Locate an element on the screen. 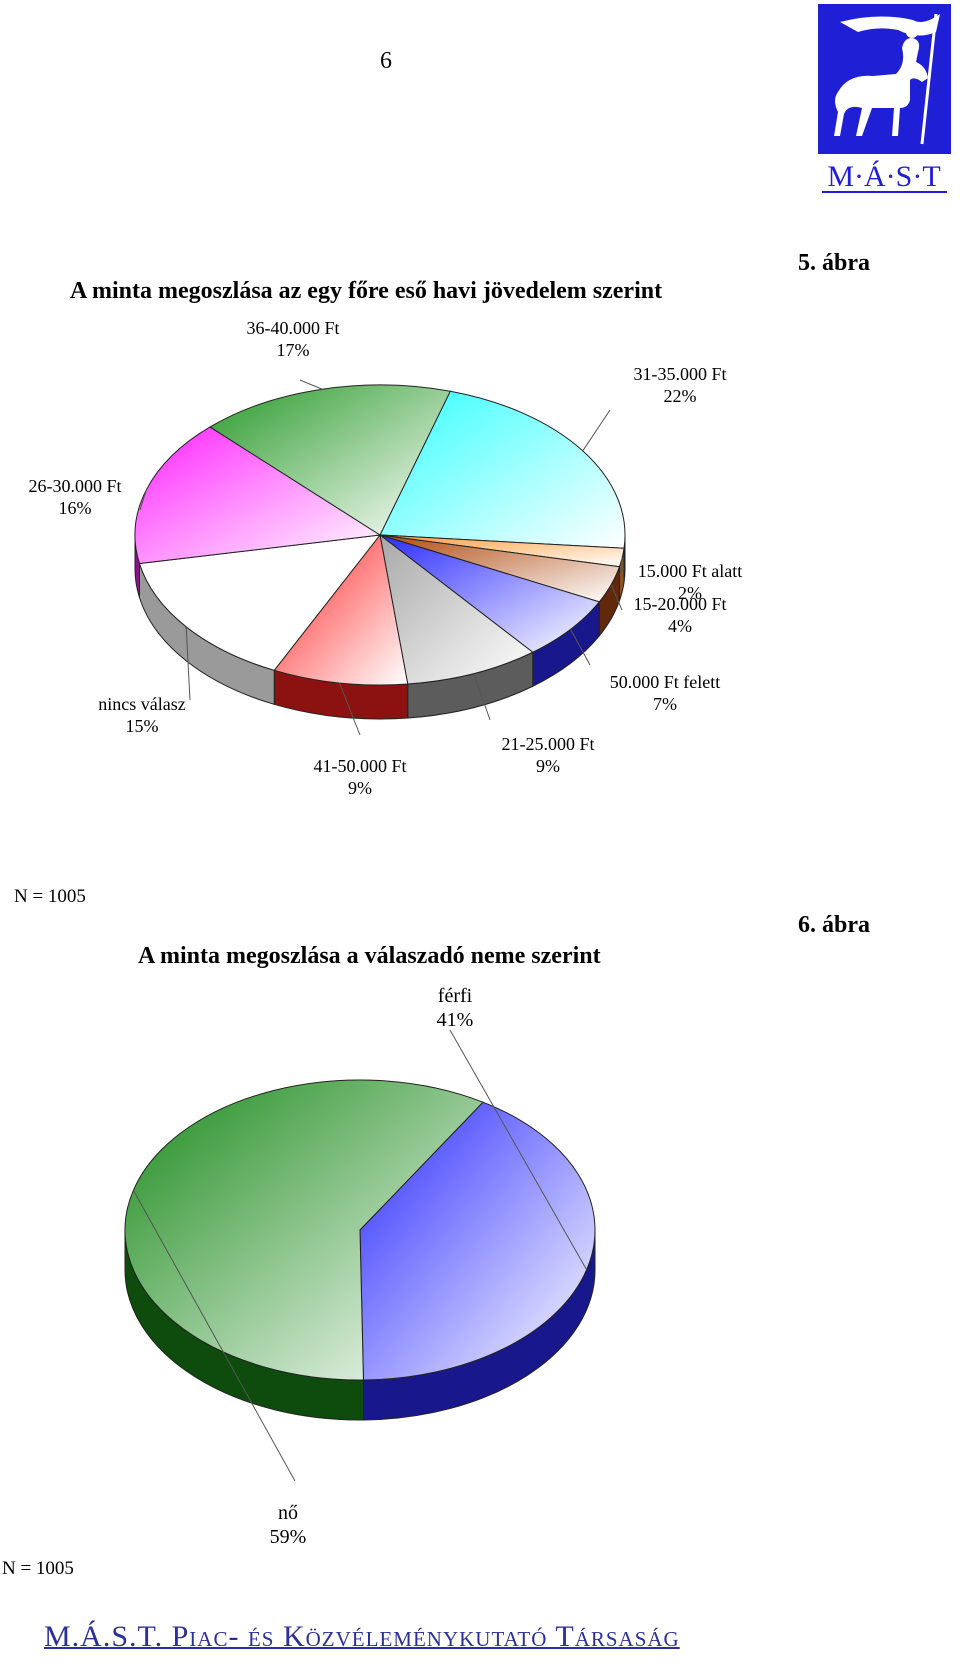  sample-size-1: N = 1005 is located at coordinates (50, 896).